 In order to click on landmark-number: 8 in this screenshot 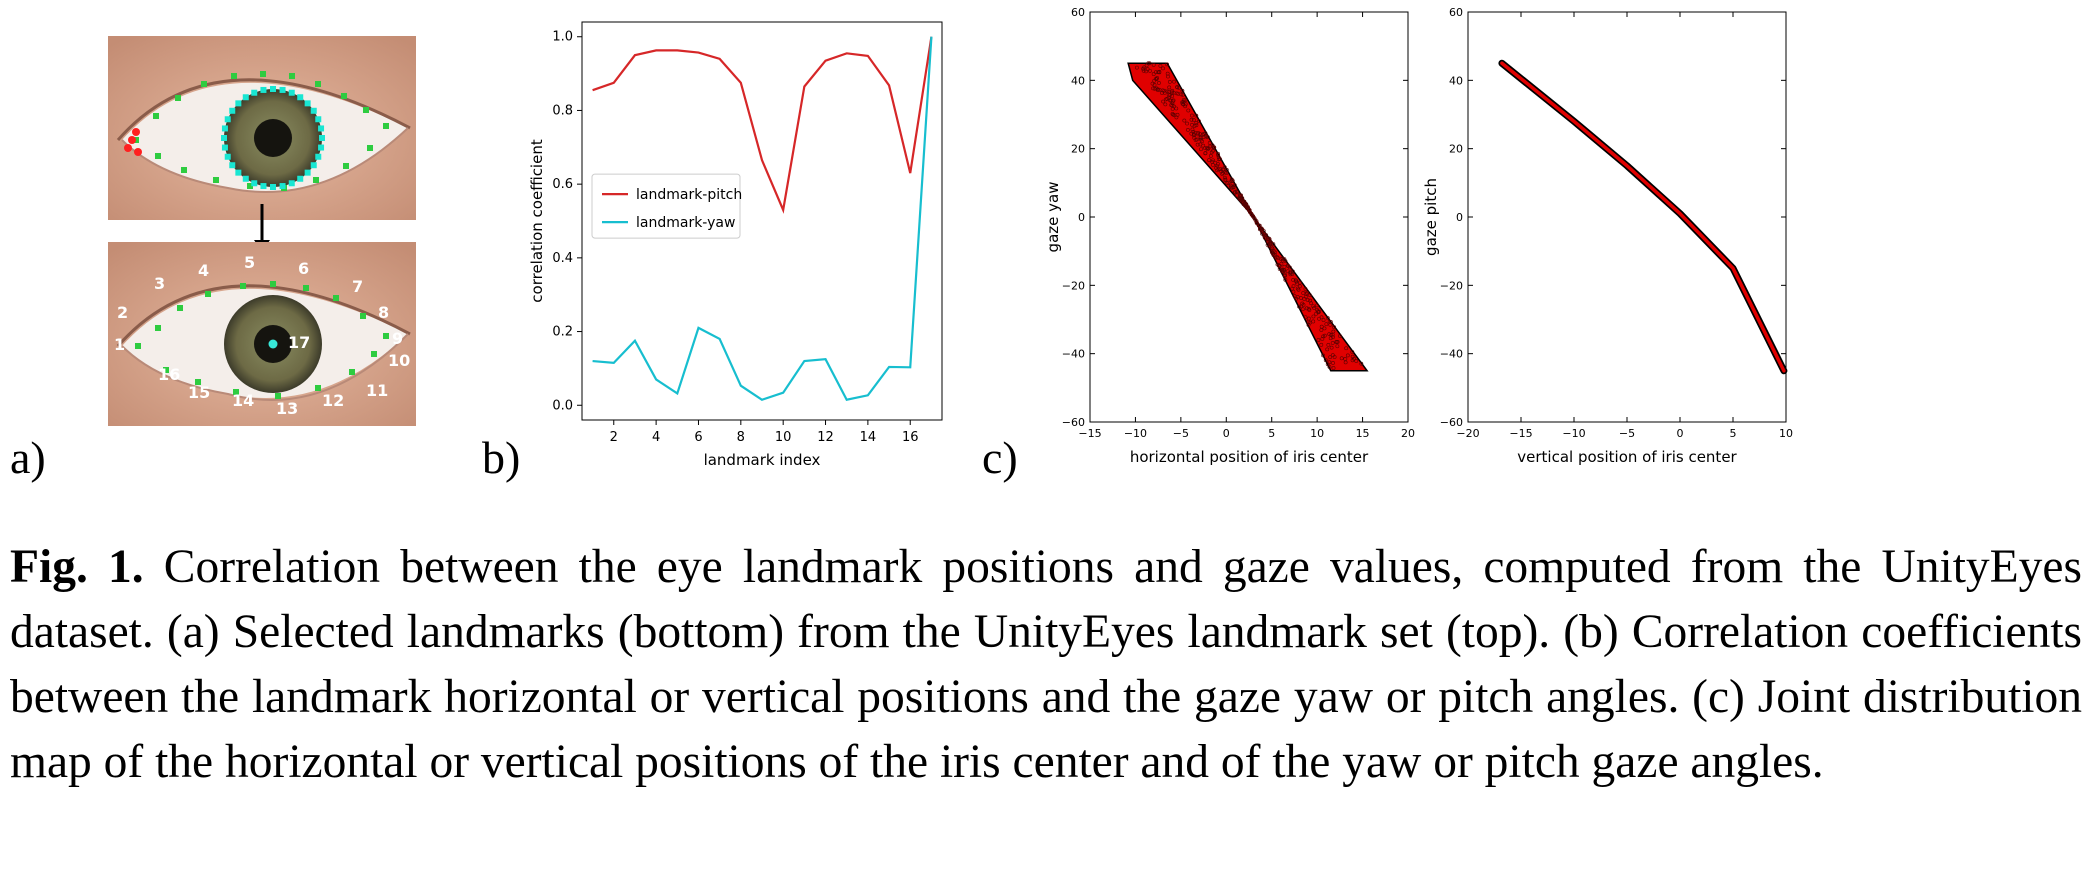, I will do `click(383, 312)`.